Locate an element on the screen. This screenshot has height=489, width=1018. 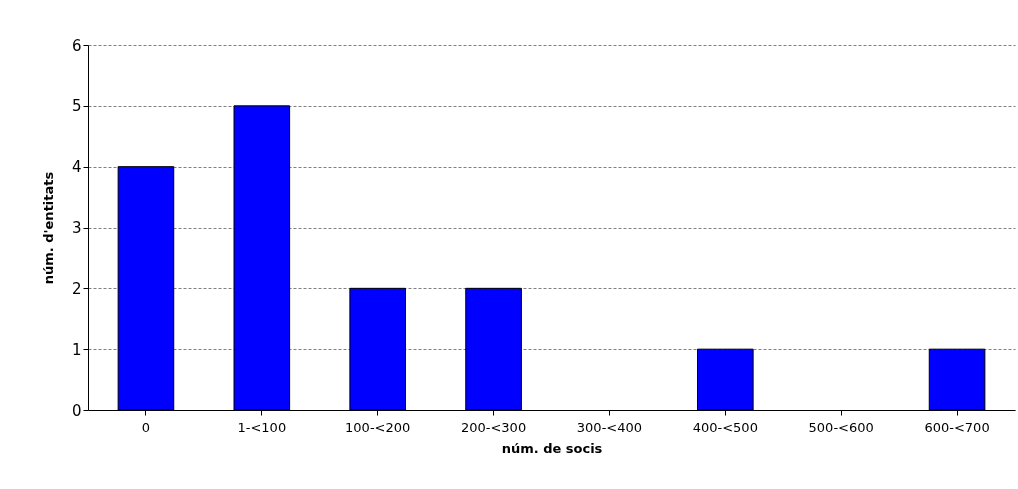
y-tick-label: 3 is located at coordinates (76, 228).